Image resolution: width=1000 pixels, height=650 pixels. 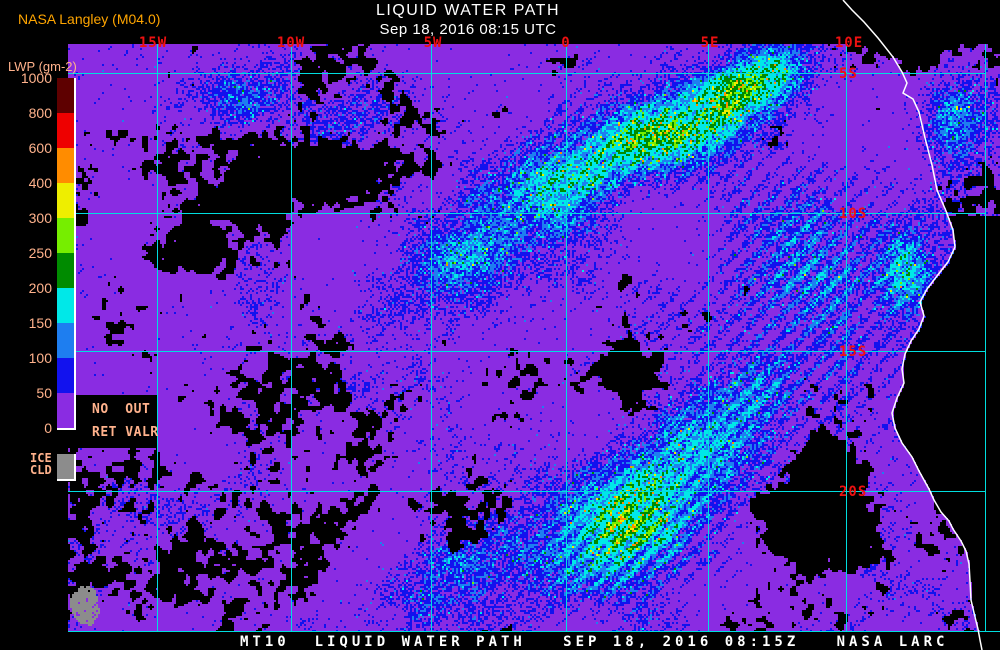 What do you see at coordinates (40, 218) in the screenshot?
I see `colorbar-tick: 300` at bounding box center [40, 218].